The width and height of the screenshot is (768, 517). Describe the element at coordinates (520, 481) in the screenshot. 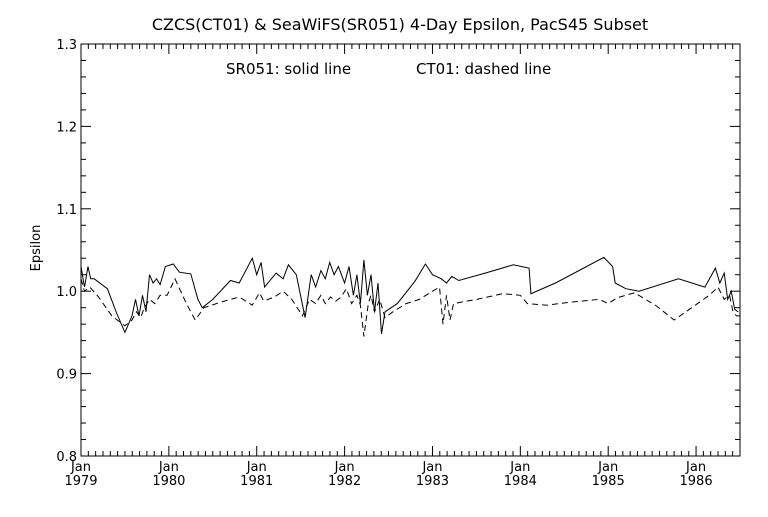

I see `x-tick-year-label: 1984` at that location.